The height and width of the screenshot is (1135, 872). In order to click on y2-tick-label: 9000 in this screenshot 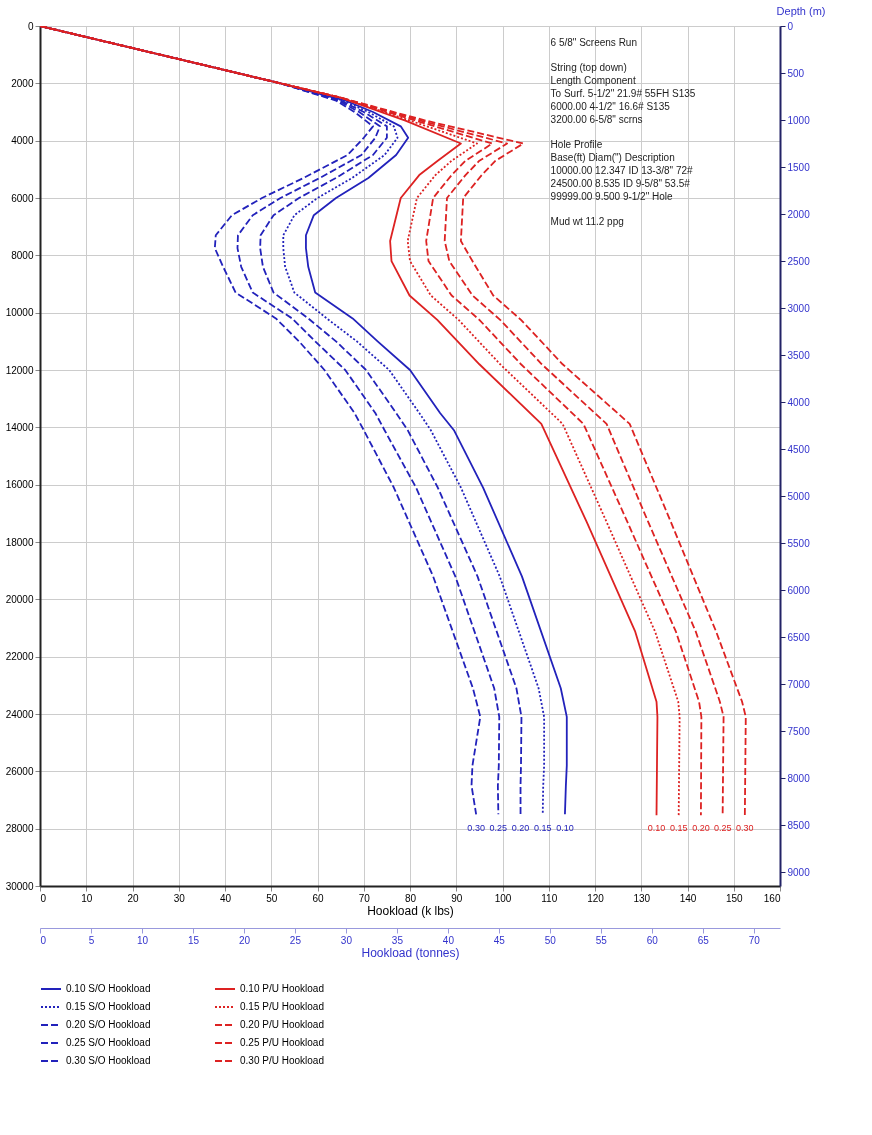, I will do `click(799, 872)`.